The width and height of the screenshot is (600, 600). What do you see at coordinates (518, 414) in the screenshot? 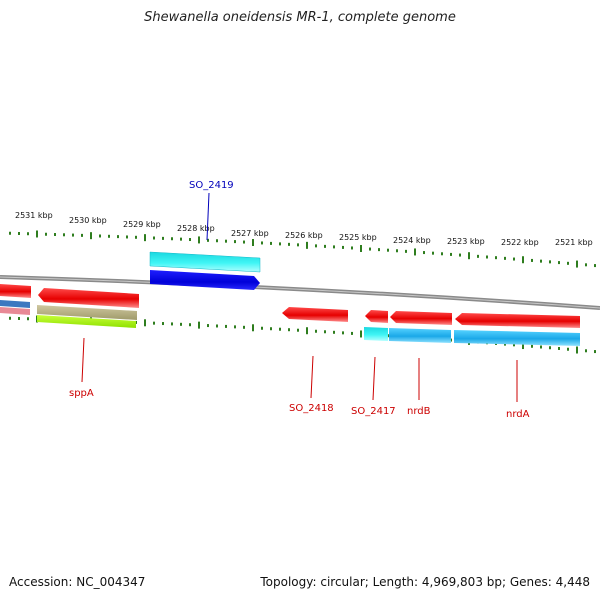
I see `gene-label-nrda: nrdA` at bounding box center [518, 414].